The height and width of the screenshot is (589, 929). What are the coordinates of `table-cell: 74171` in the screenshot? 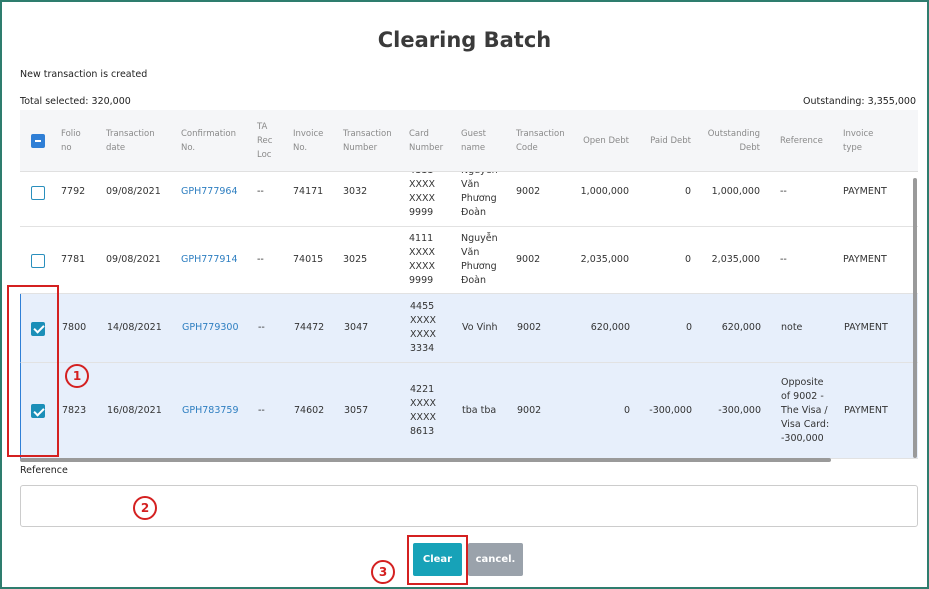 It's located at (308, 191).